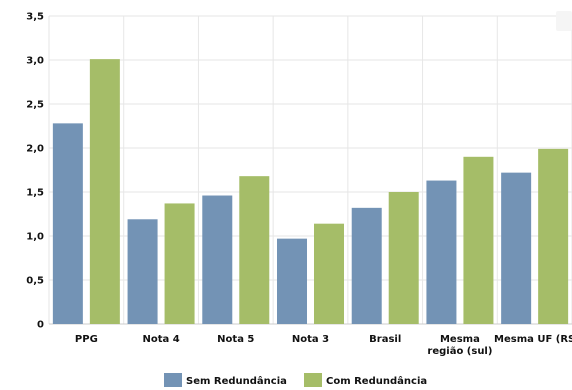  Describe the element at coordinates (295, 380) in the screenshot. I see `legend: Sem Redundância Com Redundância` at that location.